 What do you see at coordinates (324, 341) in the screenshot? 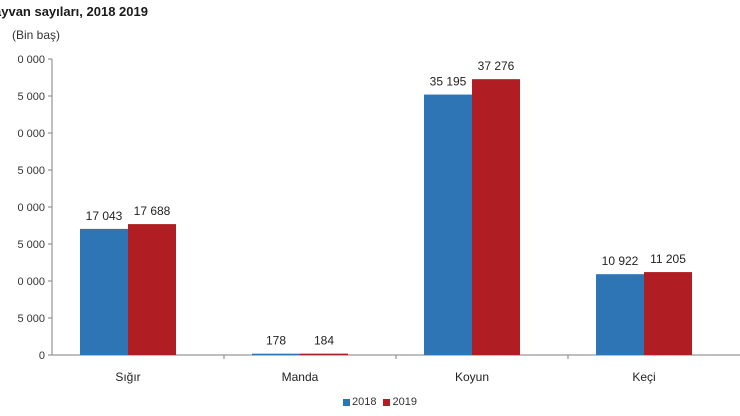
I see `data-label-manda-2019: 184` at bounding box center [324, 341].